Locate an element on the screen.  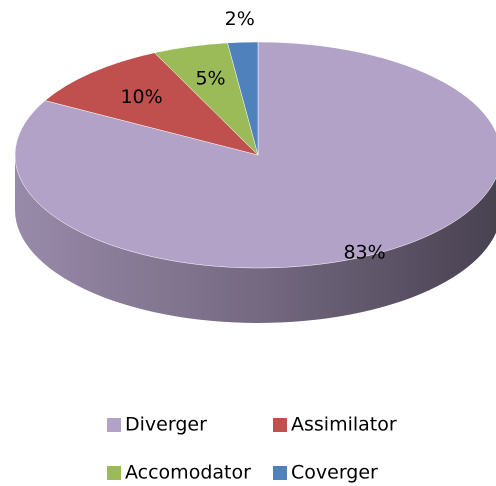
legend-label: Accomodator is located at coordinates (188, 473).